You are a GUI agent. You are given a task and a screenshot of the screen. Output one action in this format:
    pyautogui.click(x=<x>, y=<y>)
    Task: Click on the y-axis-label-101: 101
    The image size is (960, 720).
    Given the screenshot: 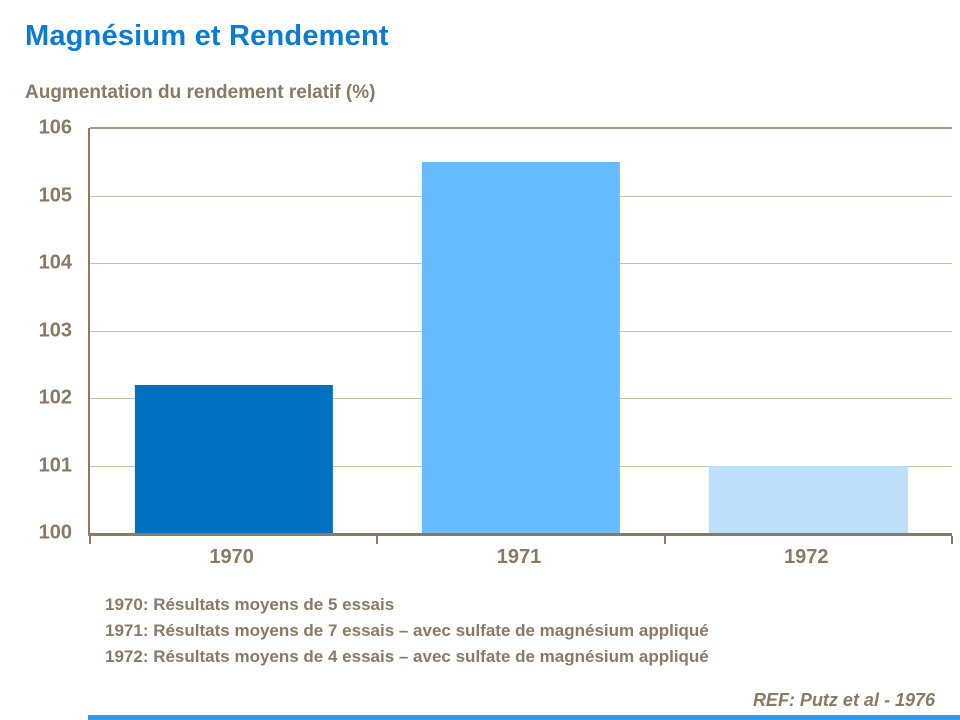 What is the action you would take?
    pyautogui.click(x=55, y=465)
    